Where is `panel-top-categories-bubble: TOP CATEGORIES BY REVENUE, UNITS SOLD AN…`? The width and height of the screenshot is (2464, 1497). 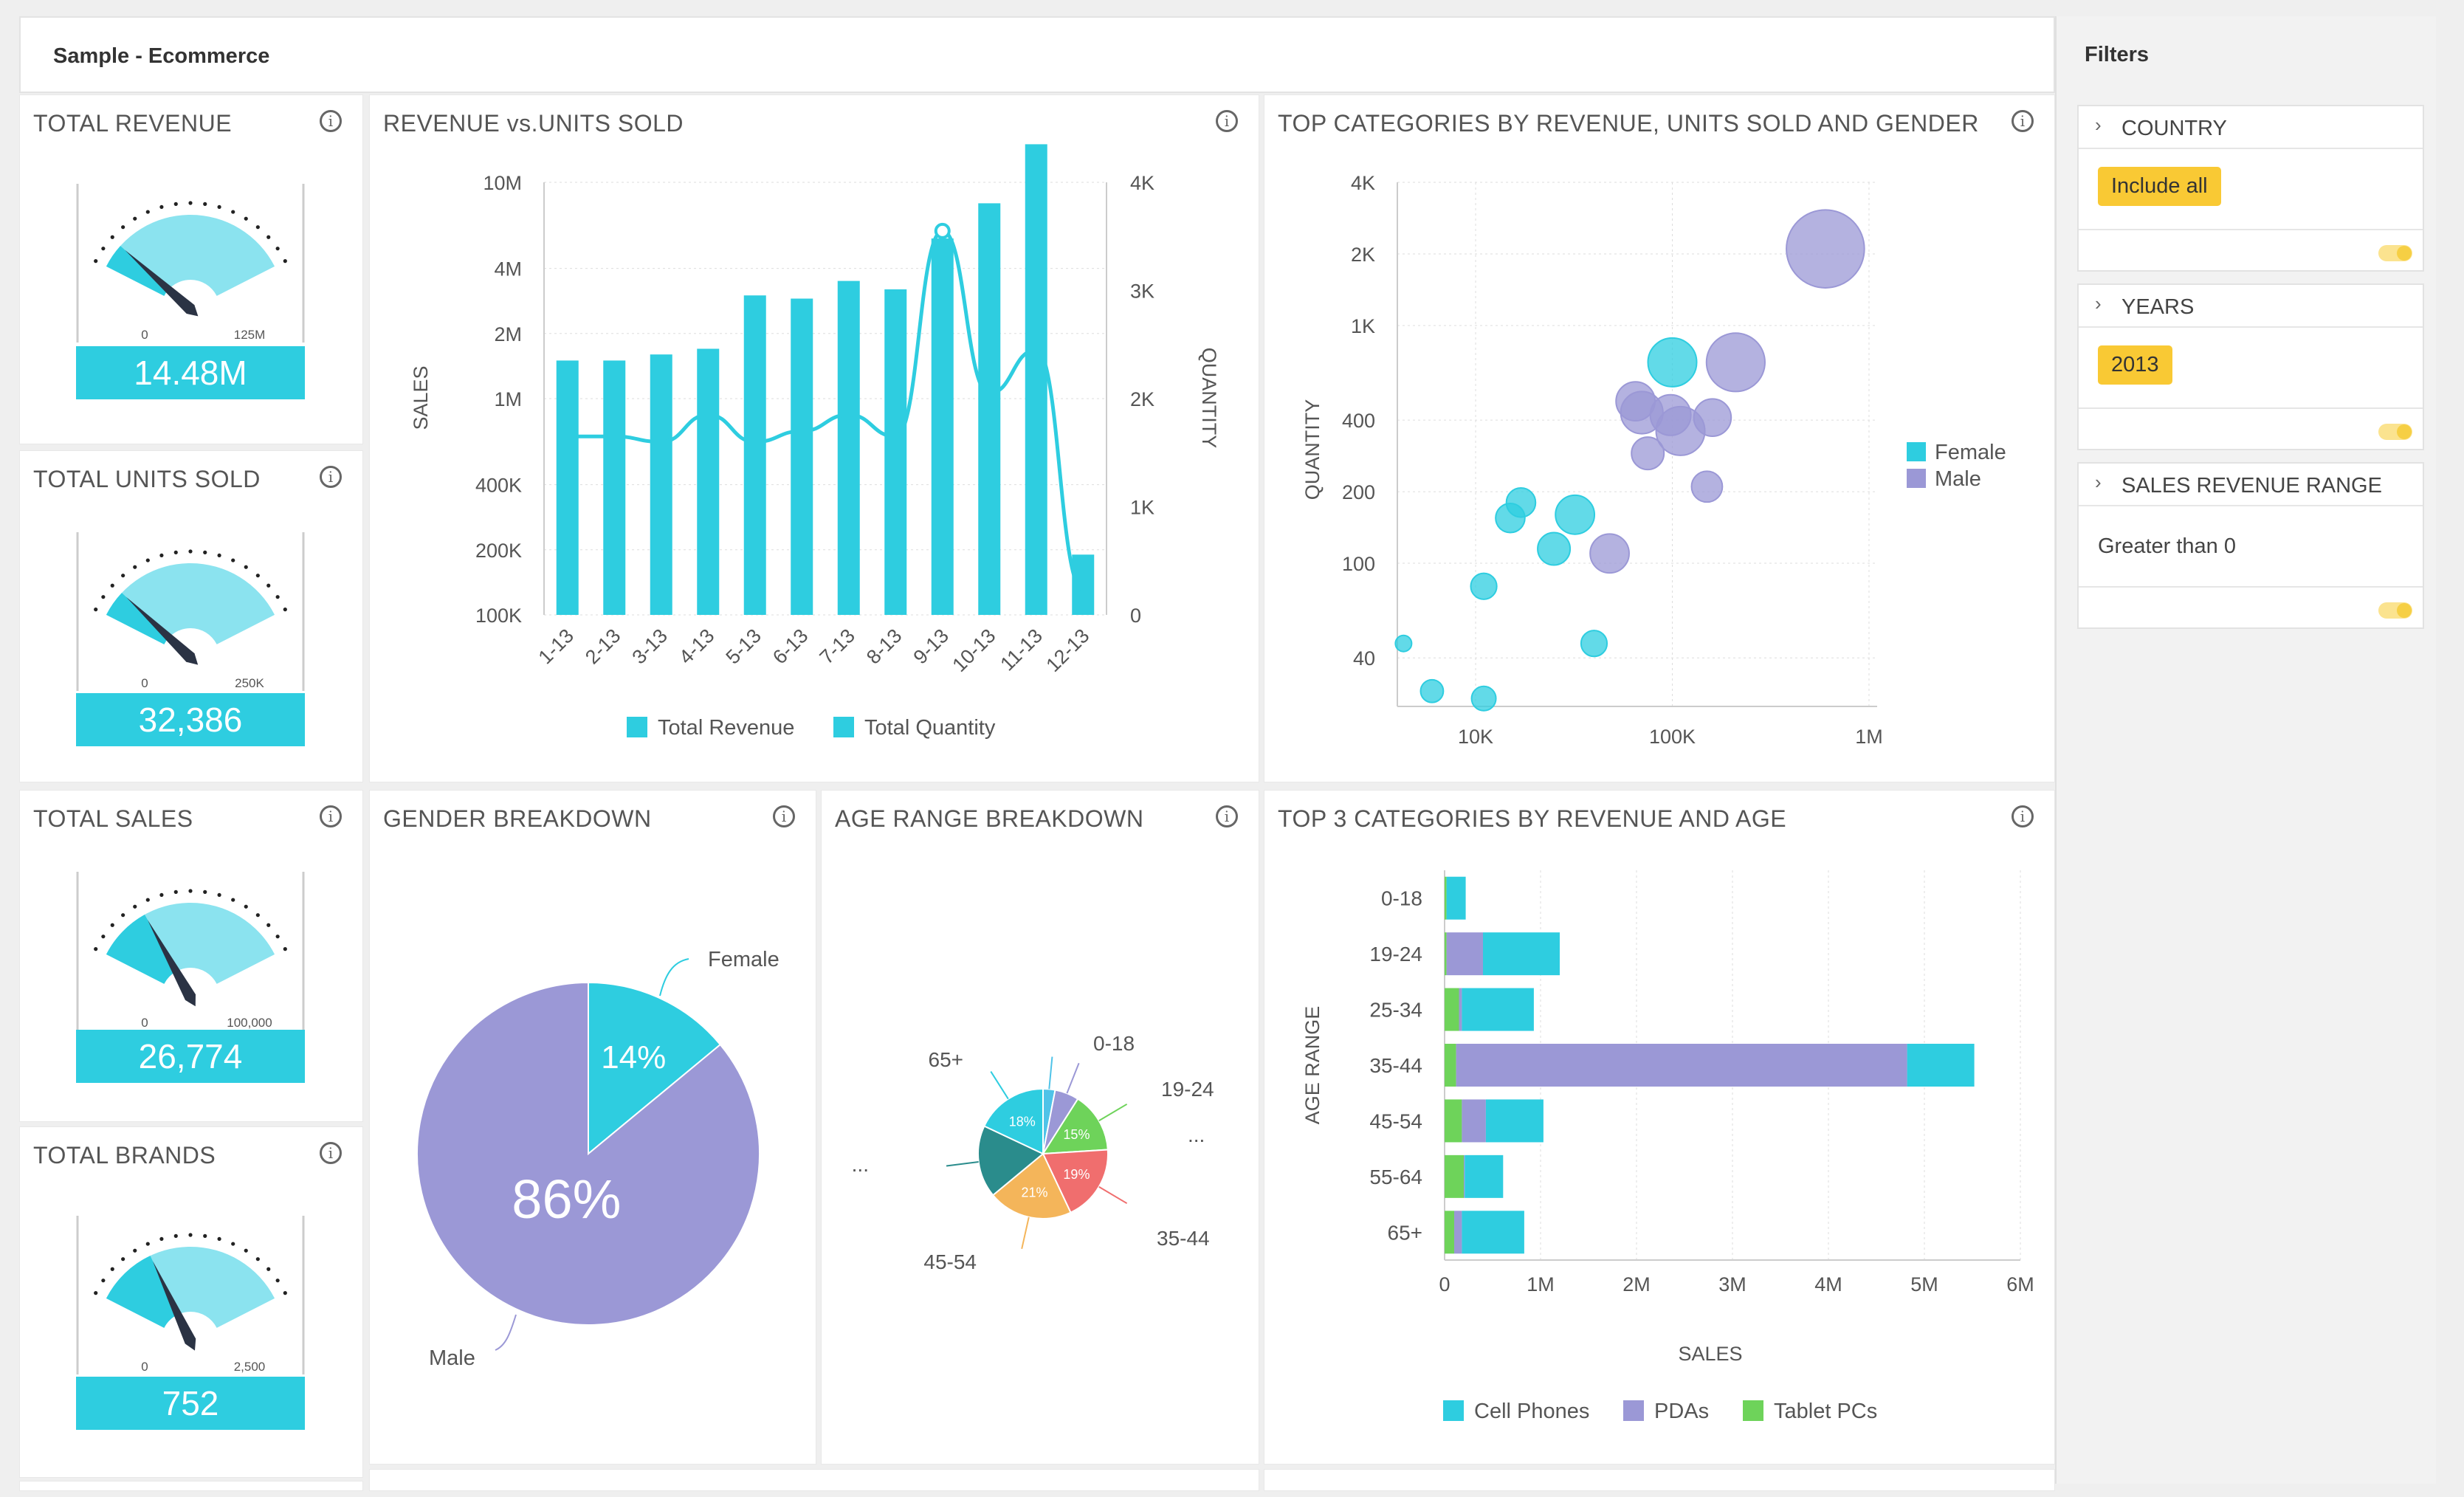
panel-top-categories-bubble: TOP CATEGORIES BY REVENUE, UNITS SOLD AN… is located at coordinates (1660, 438).